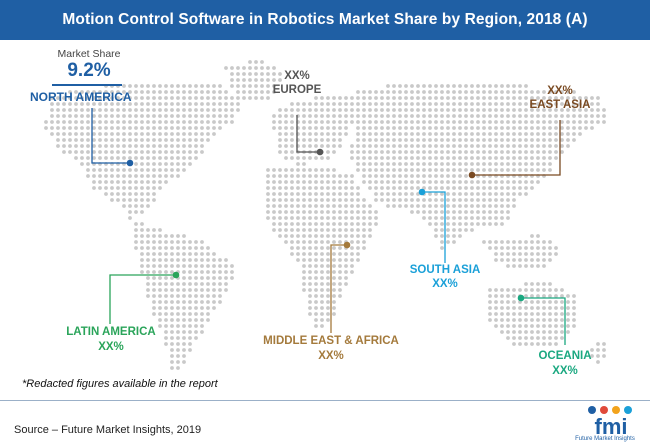 The width and height of the screenshot is (650, 448). Describe the element at coordinates (565, 371) in the screenshot. I see `oceania-value: XX%` at that location.